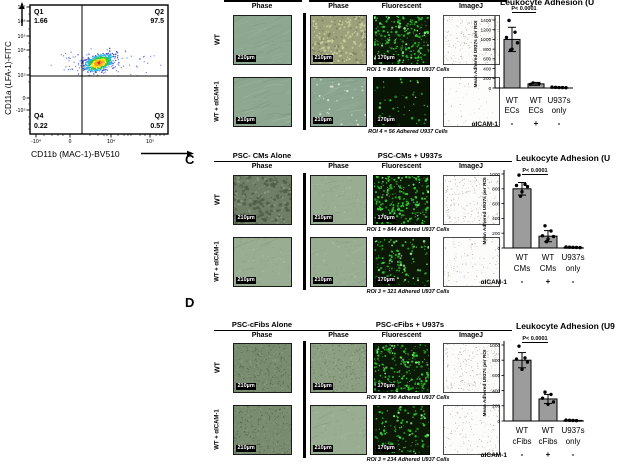  Describe the element at coordinates (21, 51) in the screenshot. I see `flow-y-tick: 10⁴` at that location.